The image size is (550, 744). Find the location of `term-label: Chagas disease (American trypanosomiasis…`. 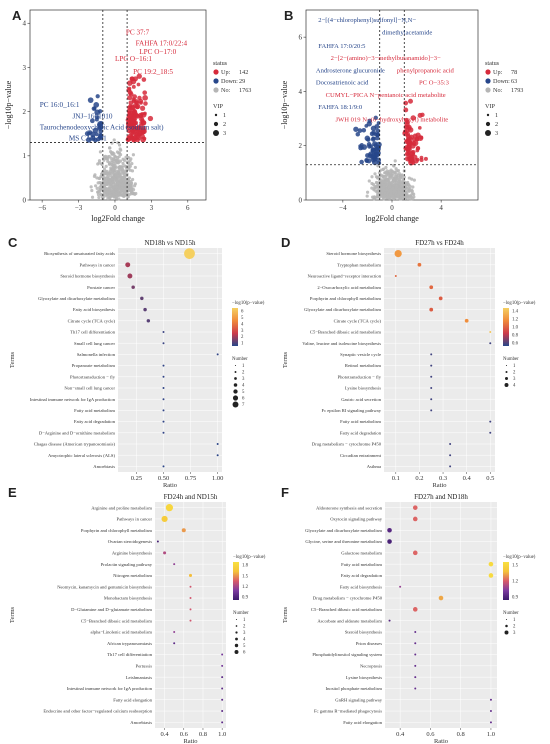

term-label: Chagas disease (American trypanosomiasis… is located at coordinates (75, 444).